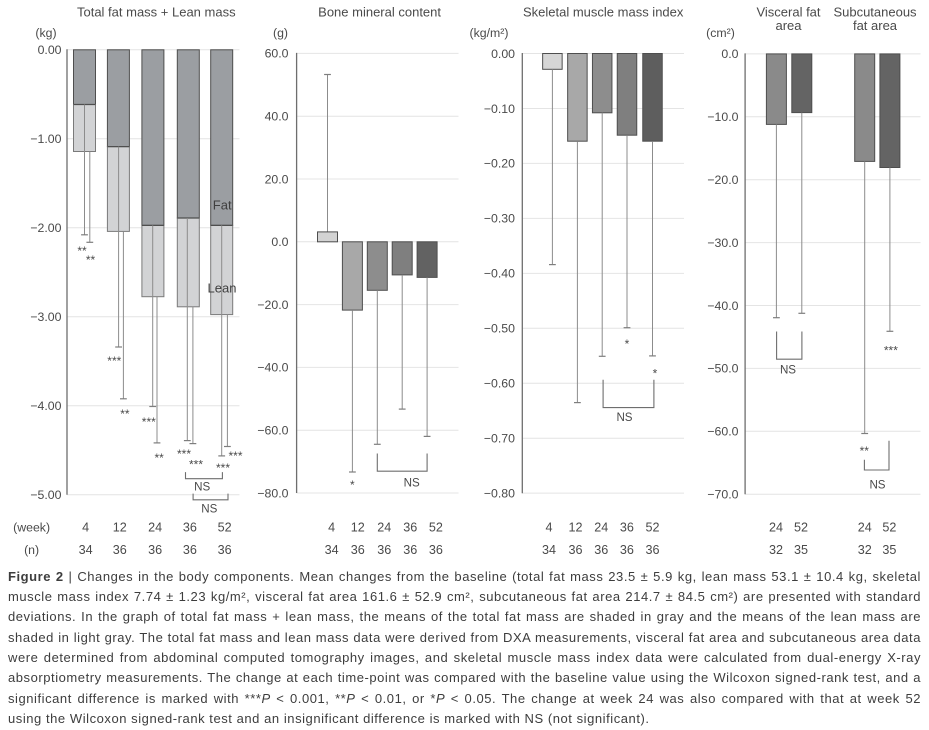  I want to click on svg-text: −0.30, so click(499, 219).